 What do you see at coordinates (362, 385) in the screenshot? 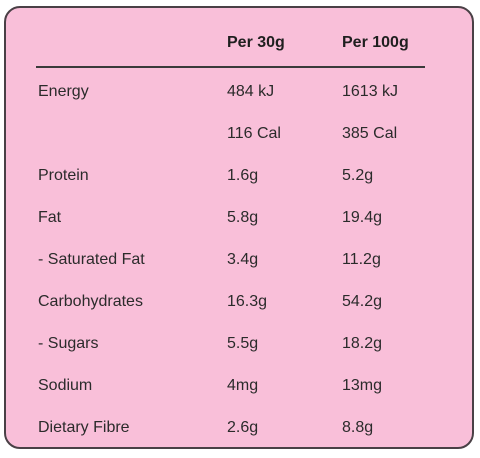
I see `row-per-100g: 13mg` at bounding box center [362, 385].